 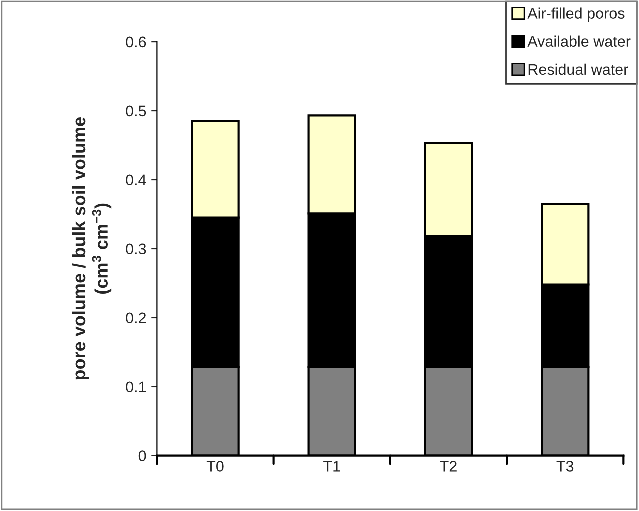 I want to click on legend-label: Available water, so click(x=579, y=42).